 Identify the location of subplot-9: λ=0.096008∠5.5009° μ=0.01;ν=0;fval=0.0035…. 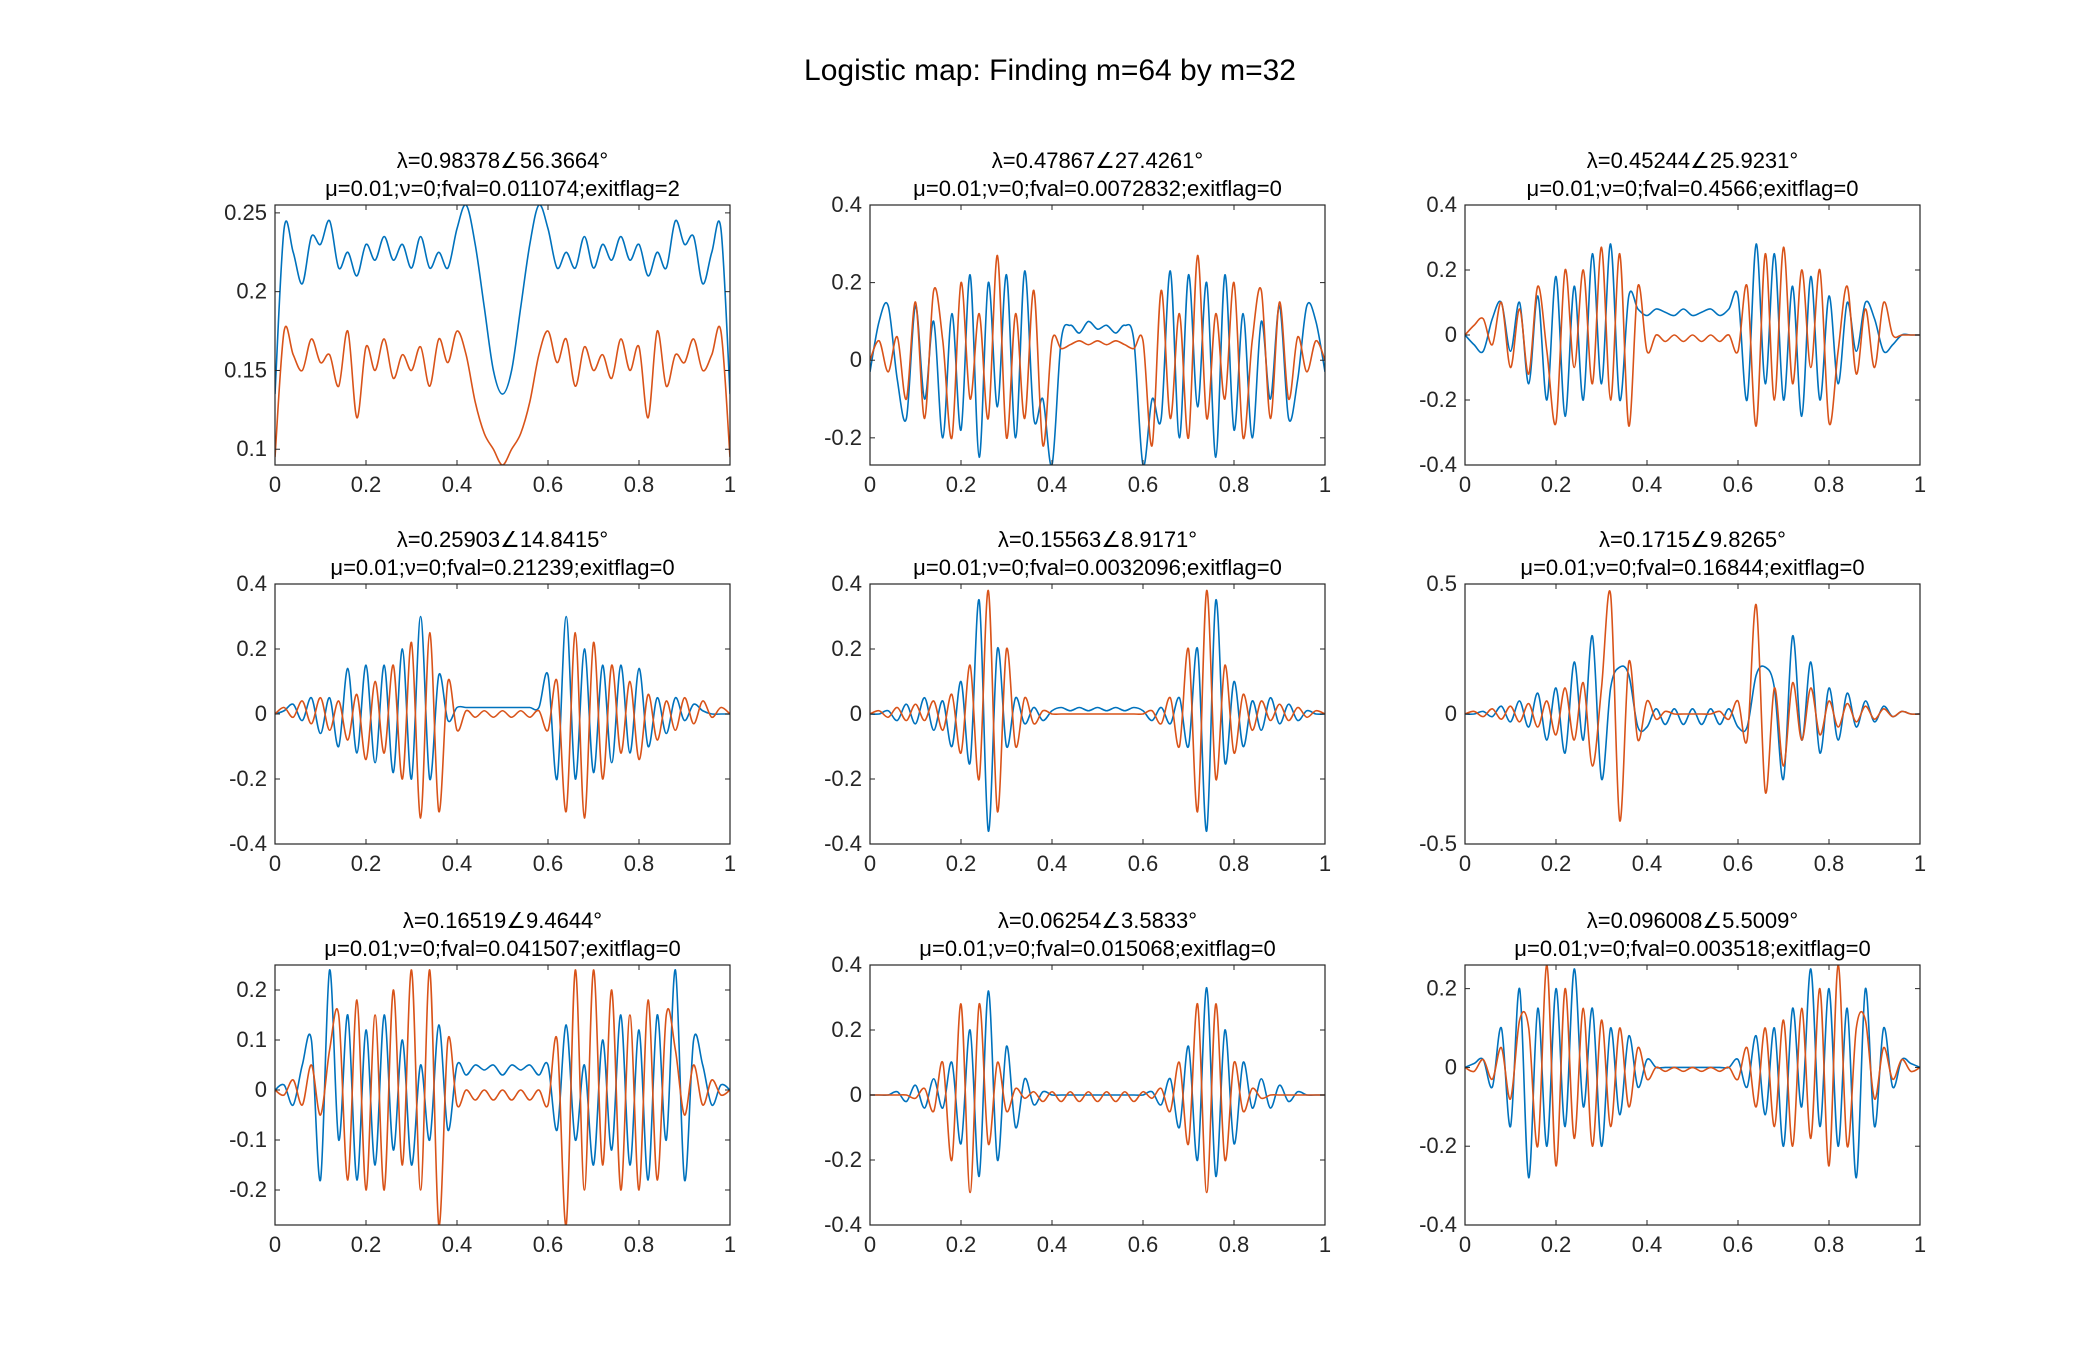
(1672, 1082).